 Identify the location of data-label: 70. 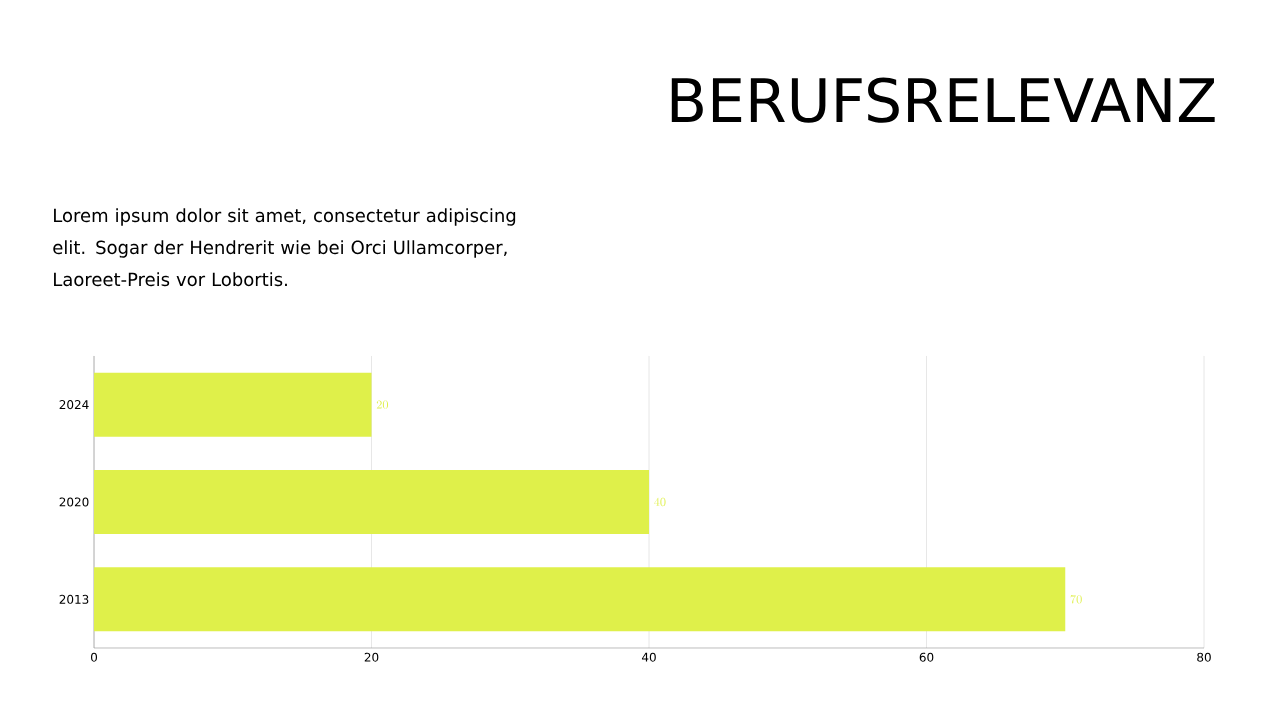
(1076, 599).